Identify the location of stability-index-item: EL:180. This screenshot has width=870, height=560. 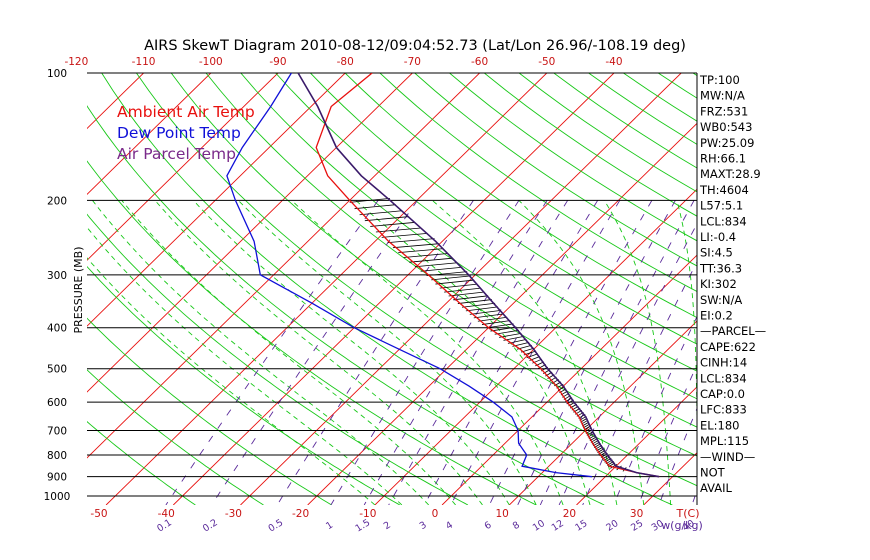
(720, 425).